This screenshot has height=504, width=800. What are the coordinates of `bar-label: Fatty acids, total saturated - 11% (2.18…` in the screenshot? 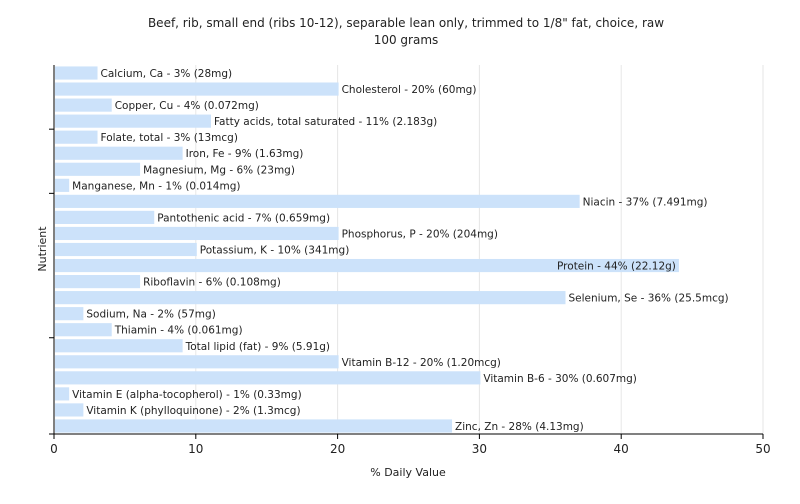 It's located at (325, 122).